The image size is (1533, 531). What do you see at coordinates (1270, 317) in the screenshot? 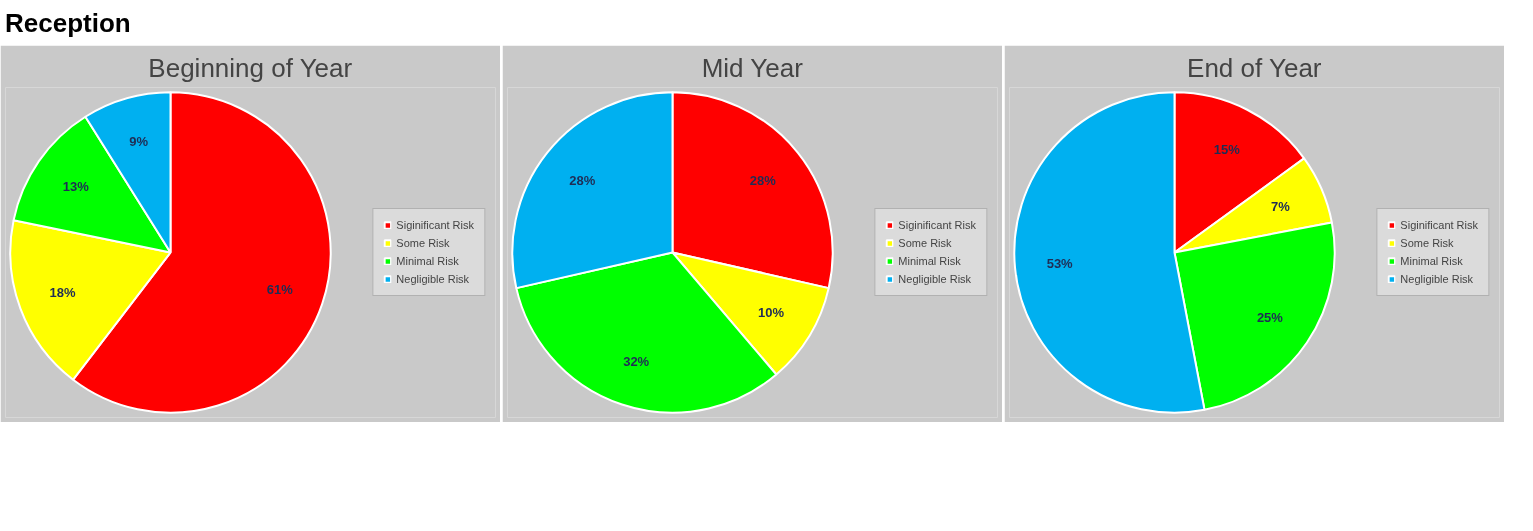
I see `data-label: 25%` at bounding box center [1270, 317].